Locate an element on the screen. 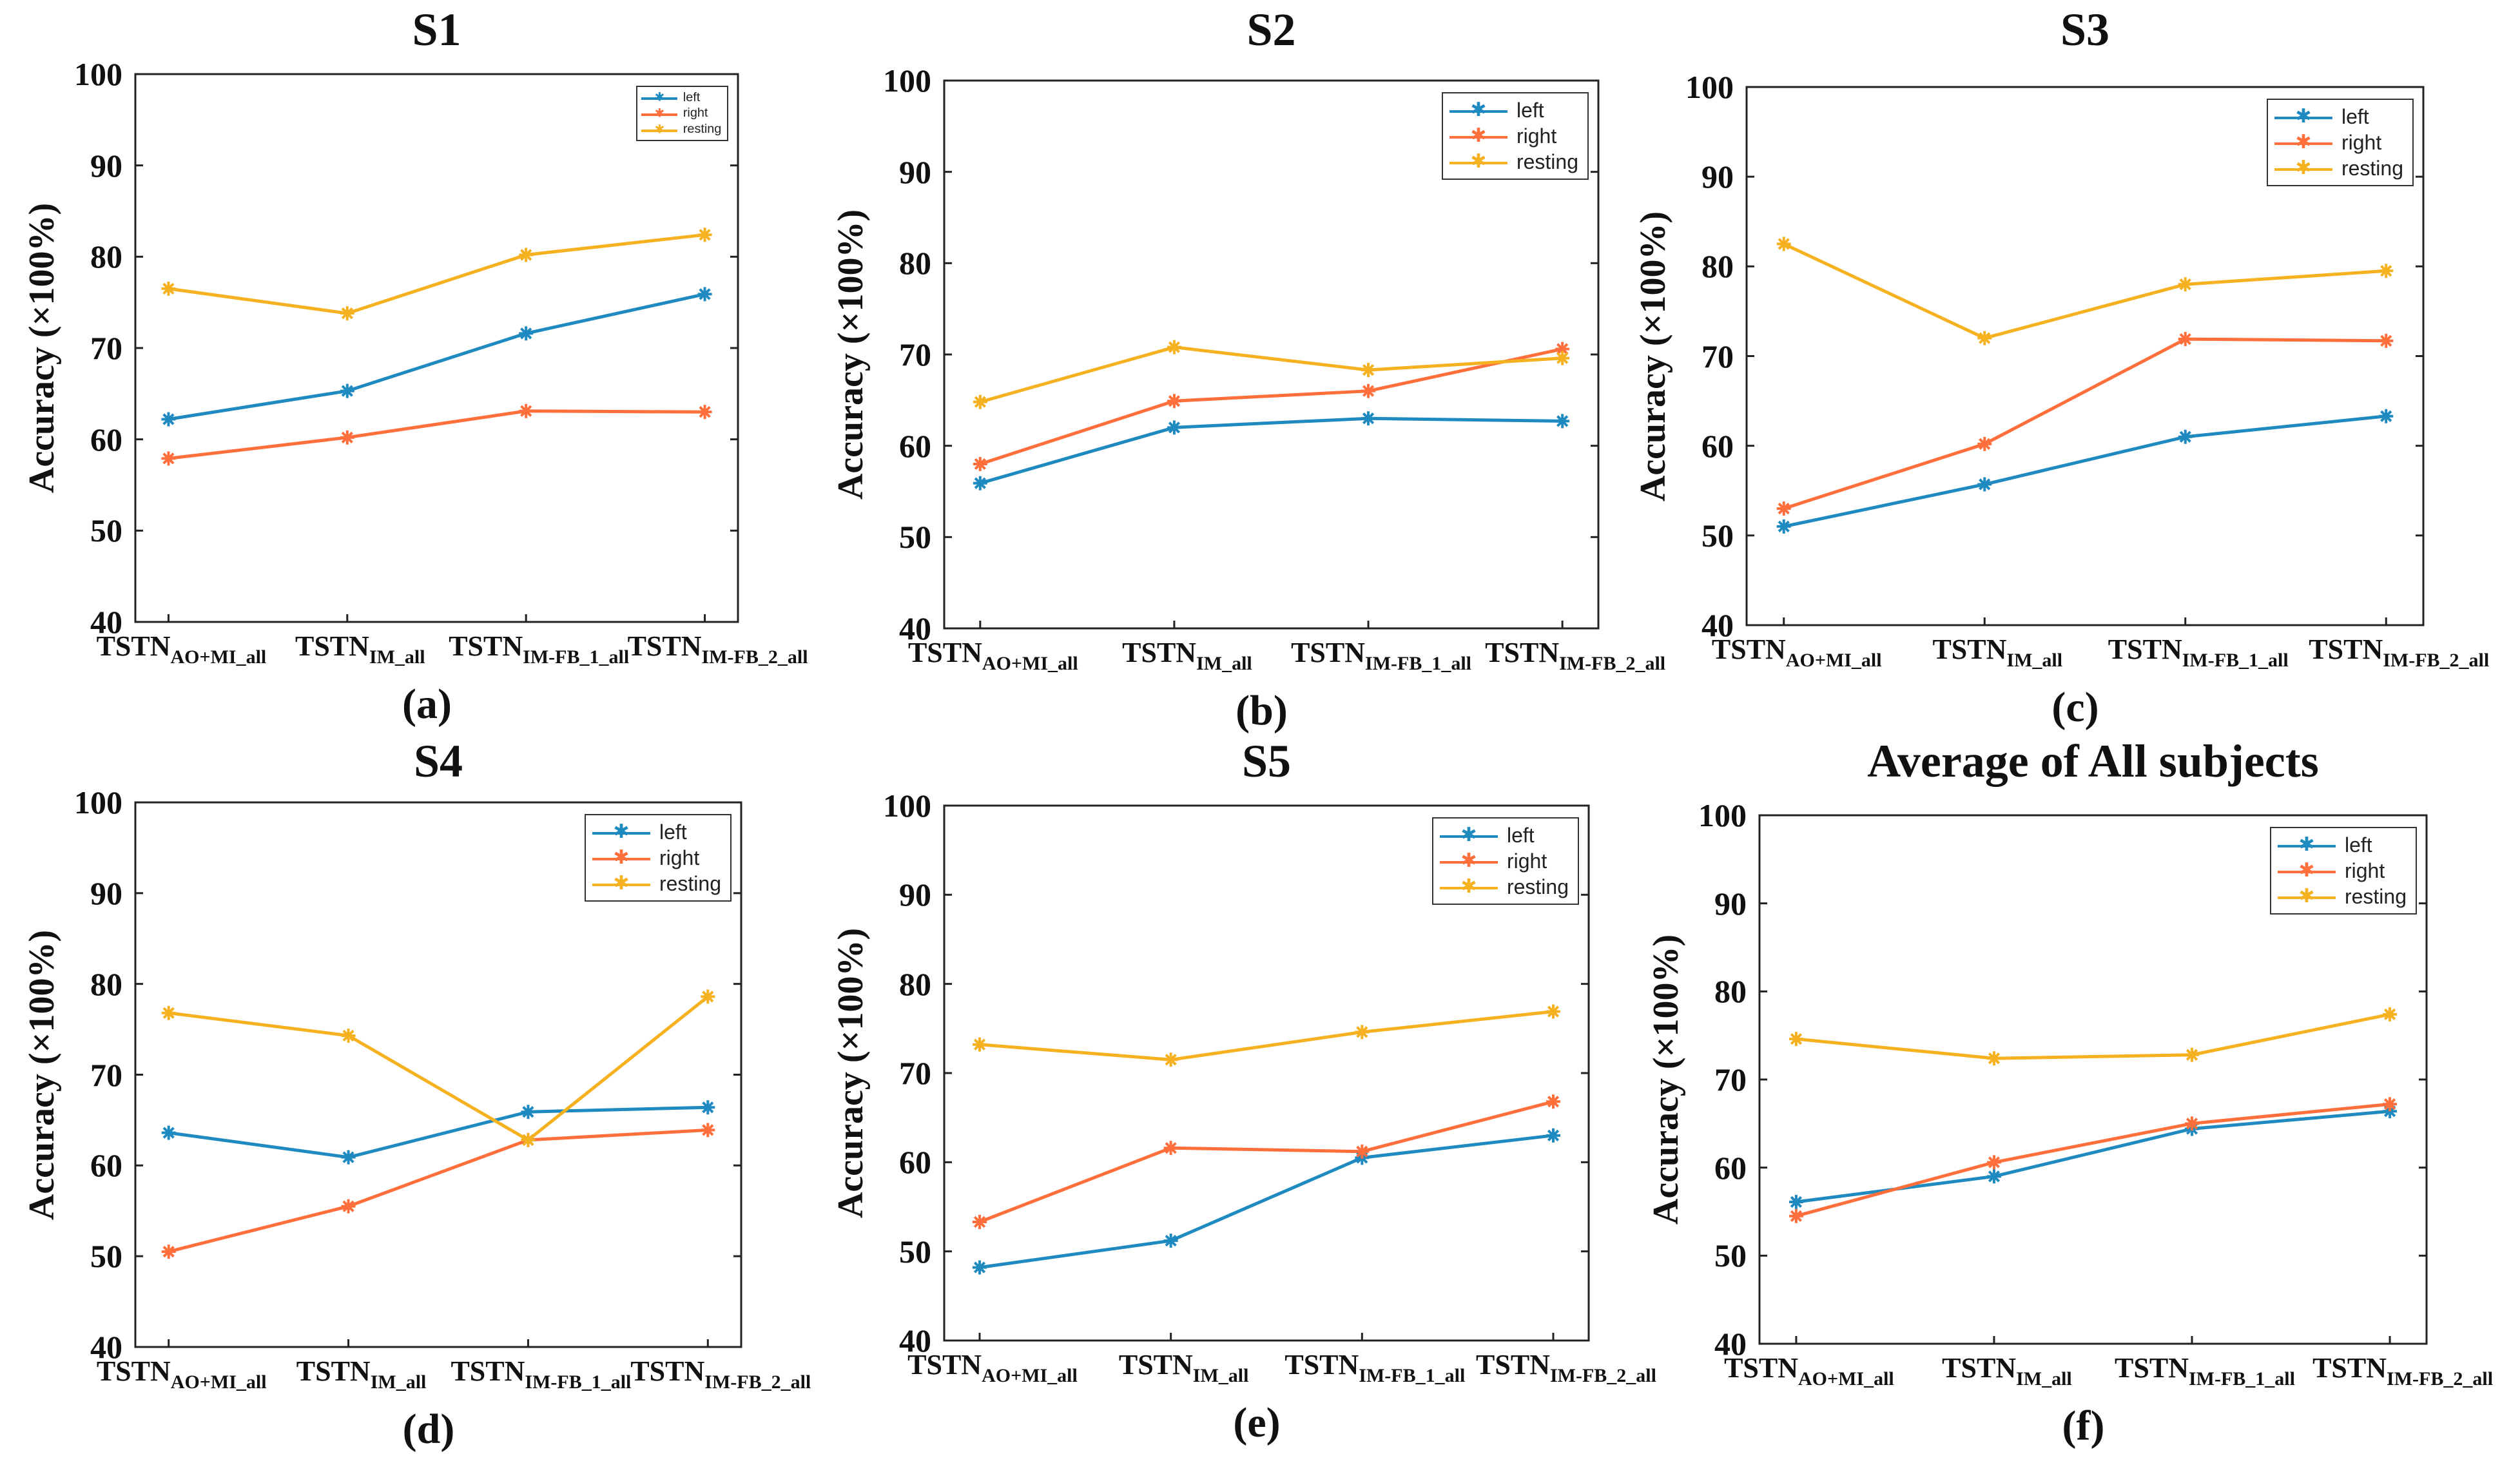  chart-title: S2 is located at coordinates (1271, 29).